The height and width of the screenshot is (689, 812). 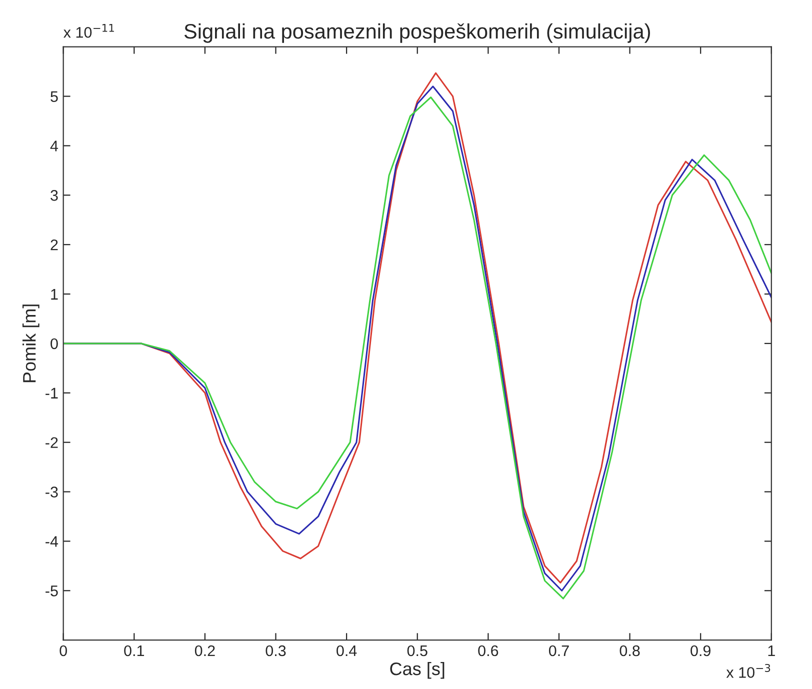 I want to click on y-tick-label: 2, so click(x=54, y=244).